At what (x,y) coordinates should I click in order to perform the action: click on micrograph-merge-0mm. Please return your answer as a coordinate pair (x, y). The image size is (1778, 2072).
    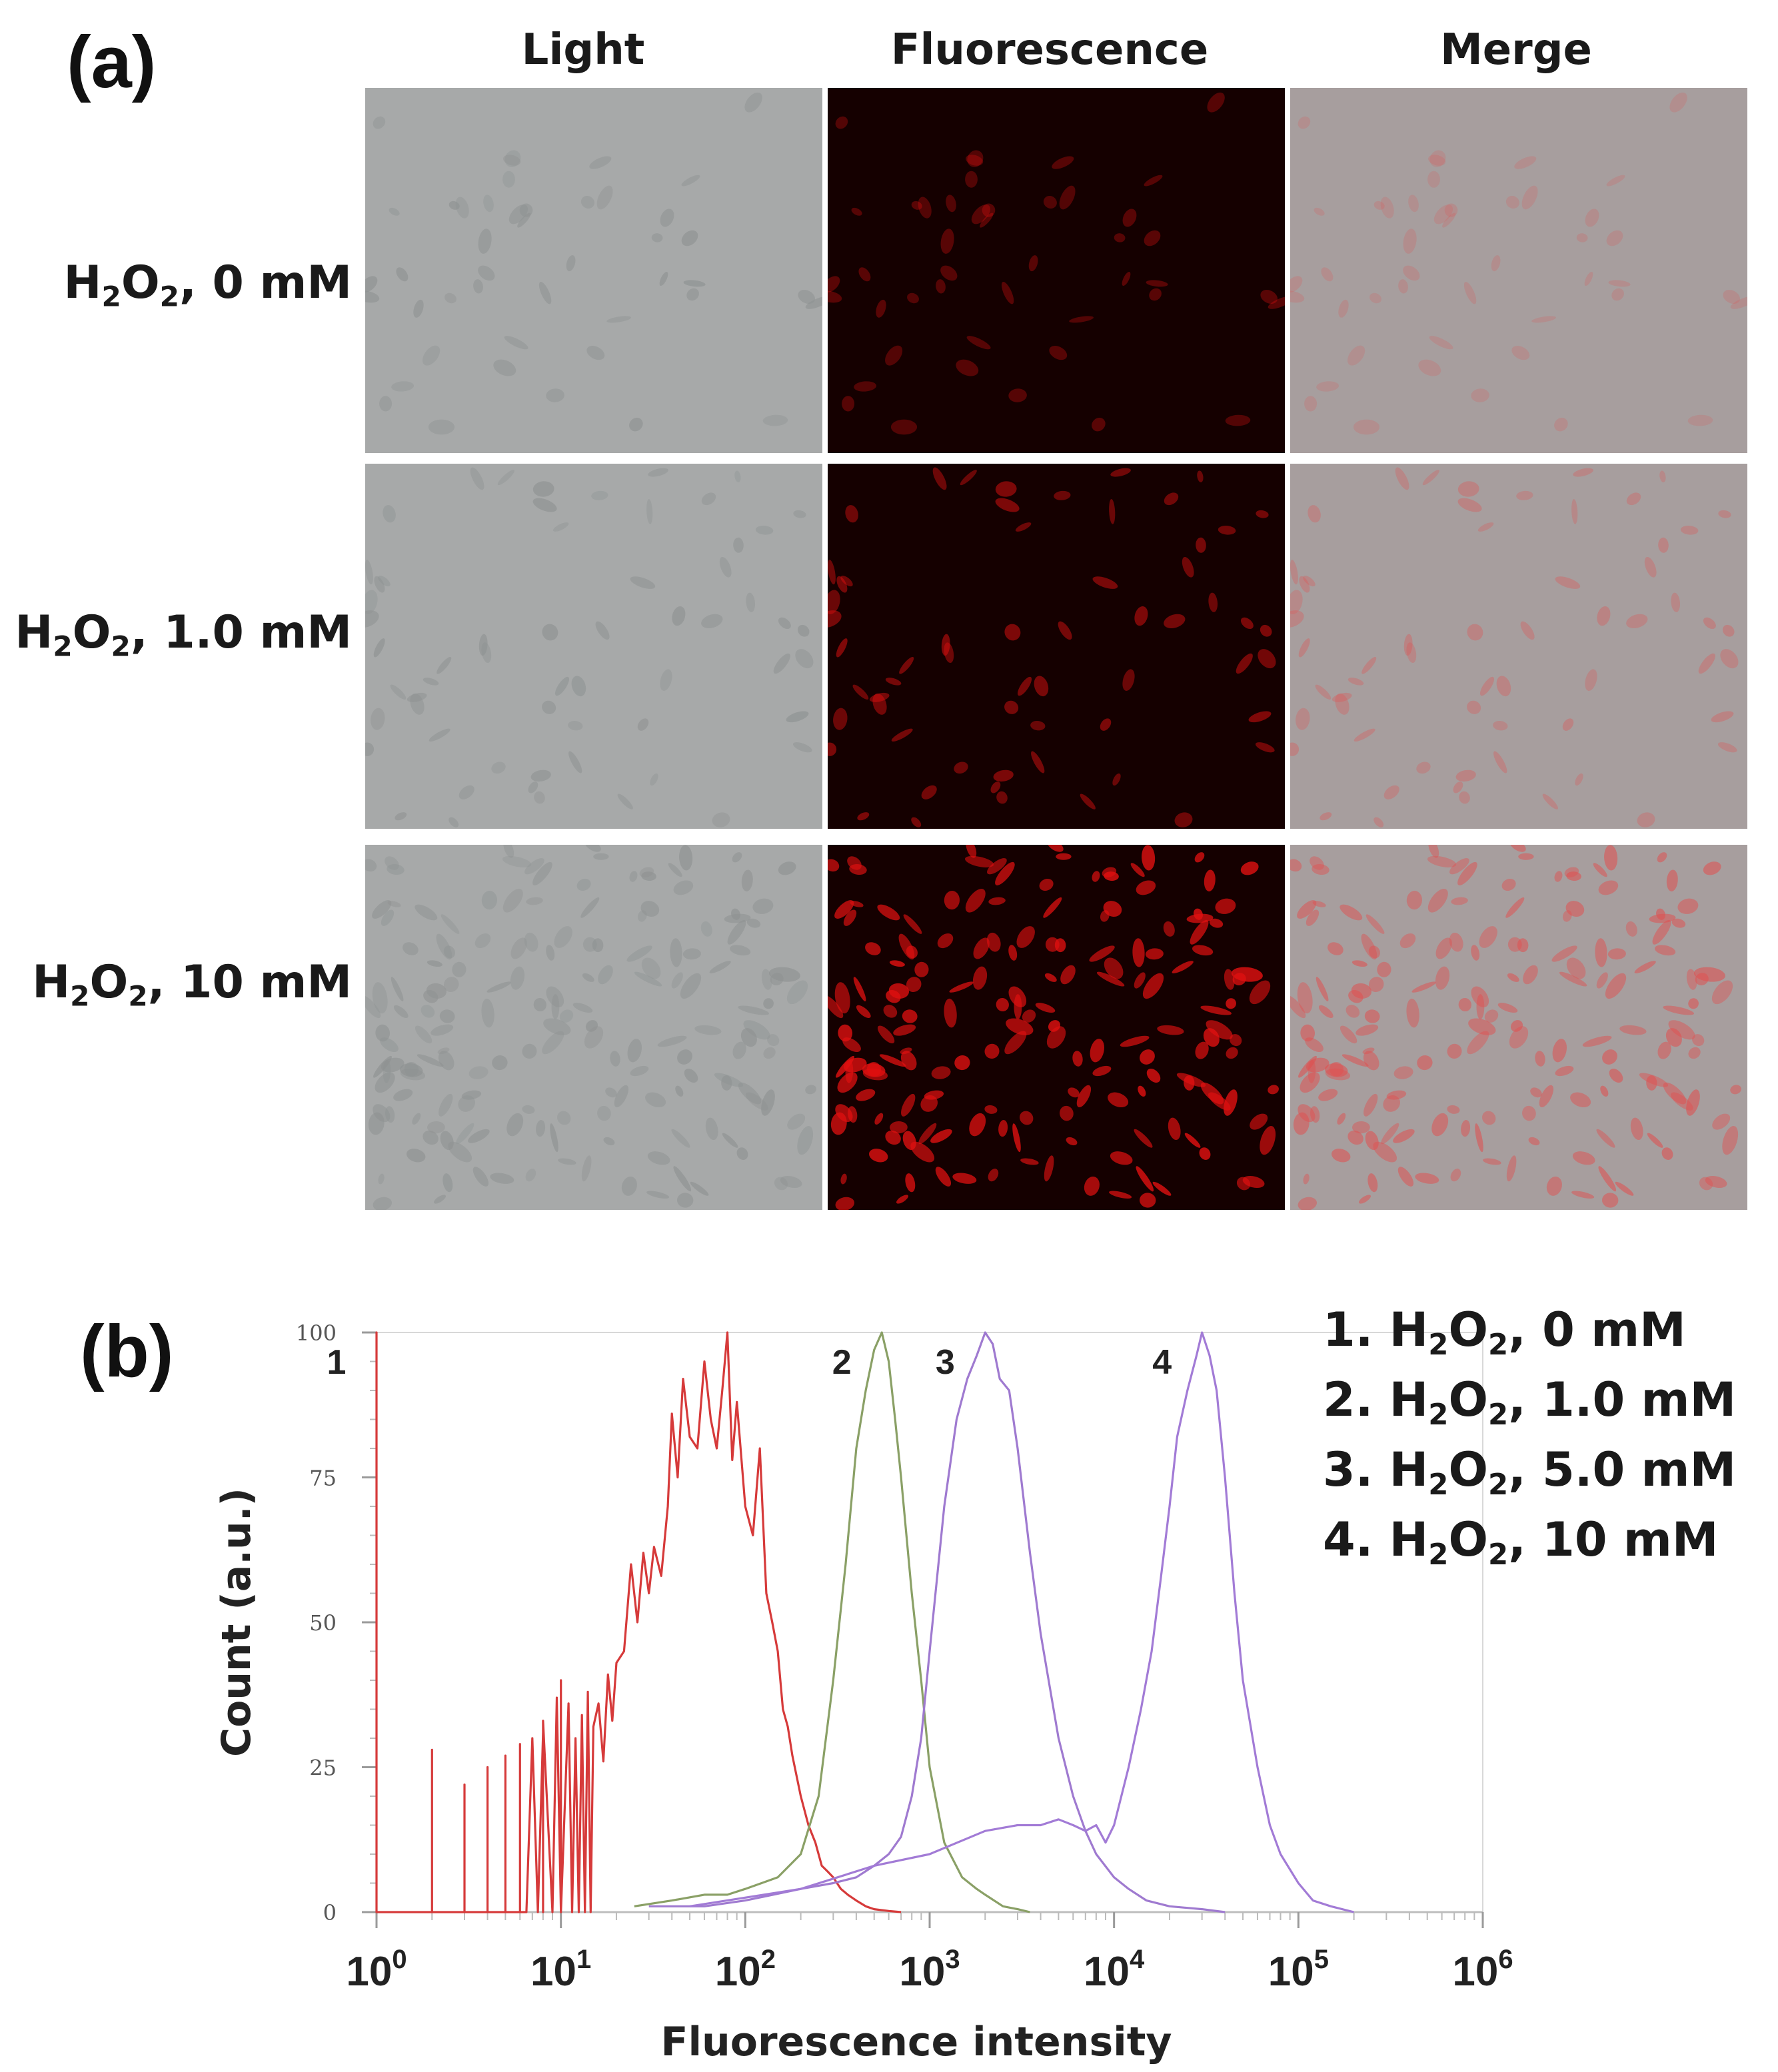
    Looking at the image, I should click on (1518, 270).